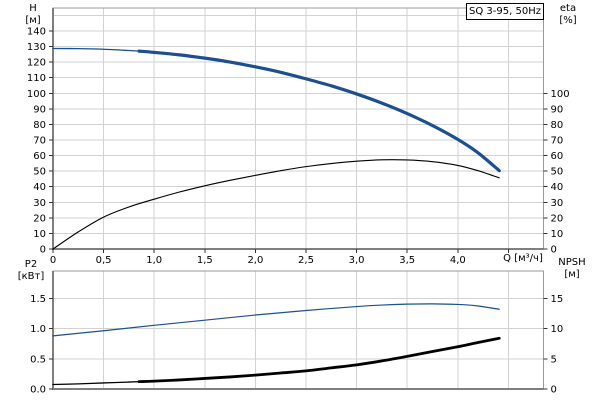 This screenshot has width=600, height=400. Describe the element at coordinates (38, 329) in the screenshot. I see `left-tick-label: 1.0` at that location.